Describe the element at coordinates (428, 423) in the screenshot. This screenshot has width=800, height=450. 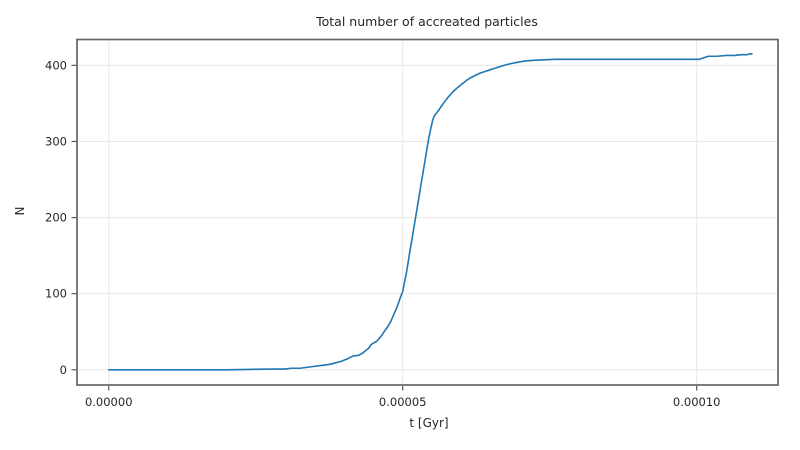
I see `x-axis-label: t [Gyr]` at that location.